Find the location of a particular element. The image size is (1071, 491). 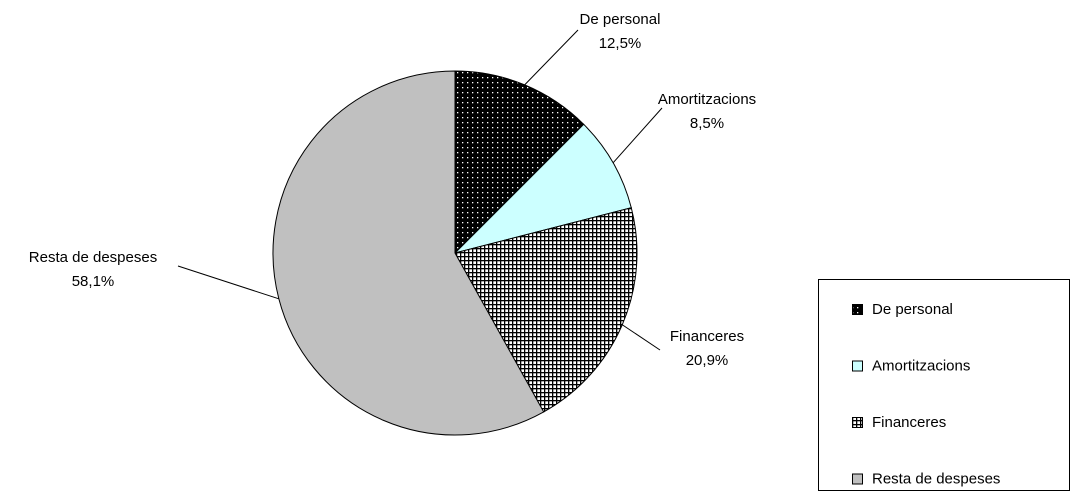

slice-value-label: 20,9% is located at coordinates (707, 360).